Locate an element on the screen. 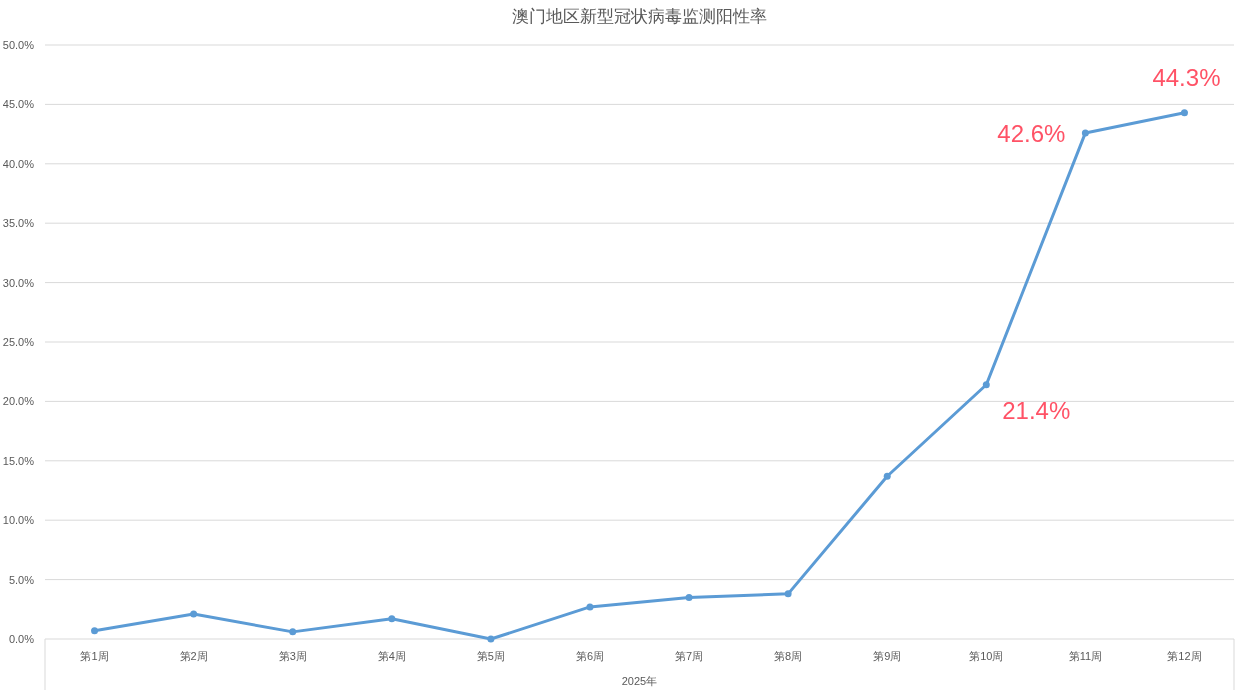 The image size is (1246, 694). ytick-label: 25.0% is located at coordinates (18, 342).